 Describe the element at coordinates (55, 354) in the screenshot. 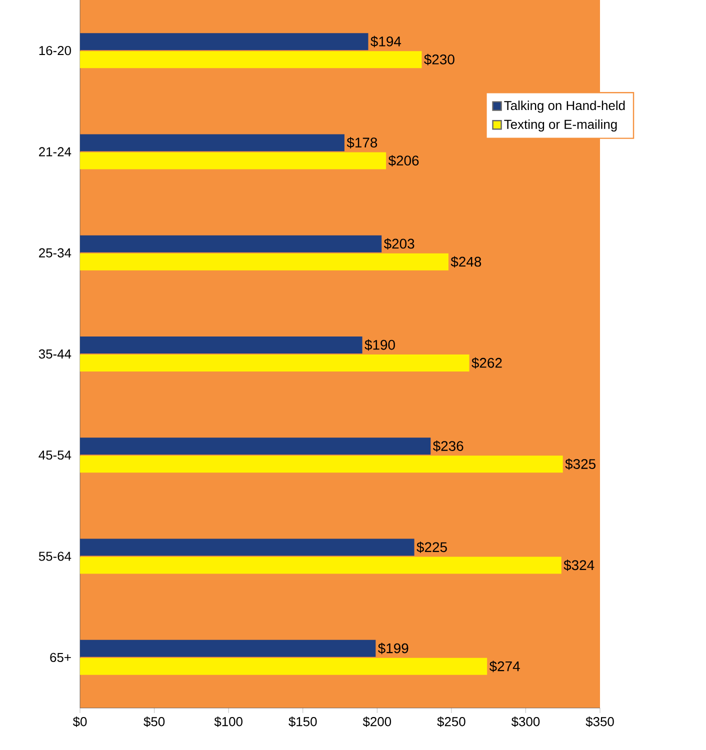

I see `y-tick-label: 35-44` at that location.